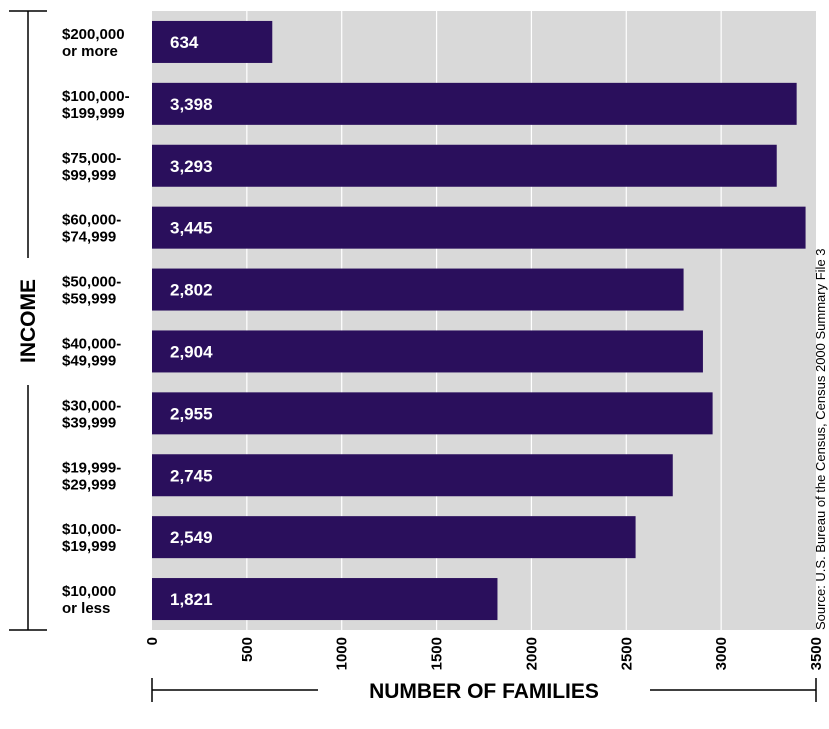 This screenshot has width=829, height=729. I want to click on x-tick-label: 3000, so click(721, 653).